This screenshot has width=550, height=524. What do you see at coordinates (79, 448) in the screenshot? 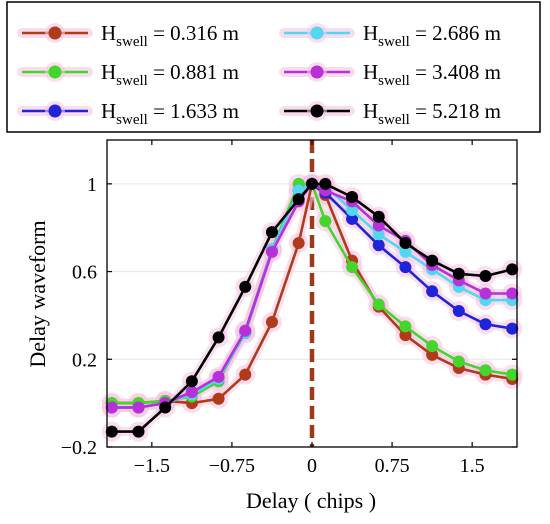
I see `y-tick-label: −0.2` at bounding box center [79, 448].